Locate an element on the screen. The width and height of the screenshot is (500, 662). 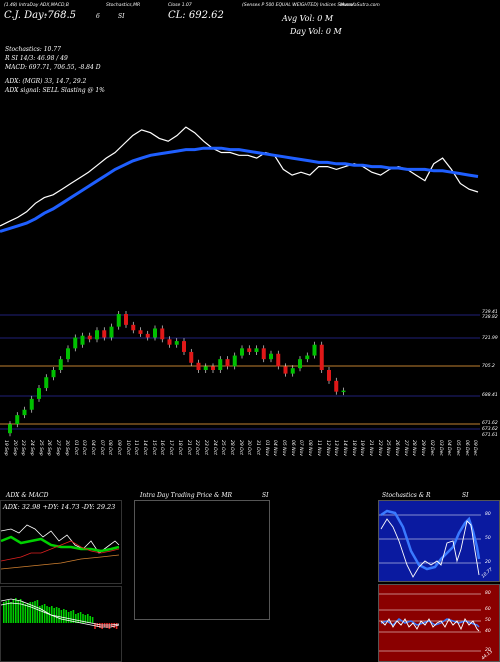
date-label: 24 Oct is located at coordinates (214, 447).